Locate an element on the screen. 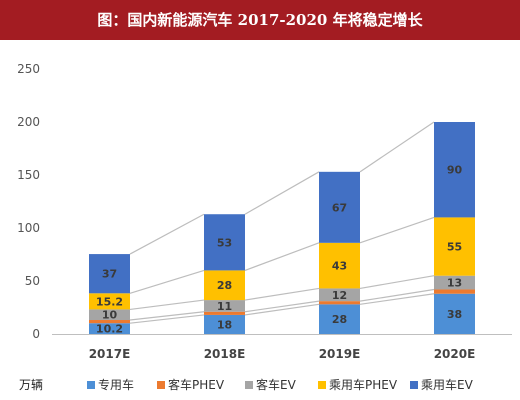 The image size is (520, 400). y-tick-label: 250 is located at coordinates (28, 69).